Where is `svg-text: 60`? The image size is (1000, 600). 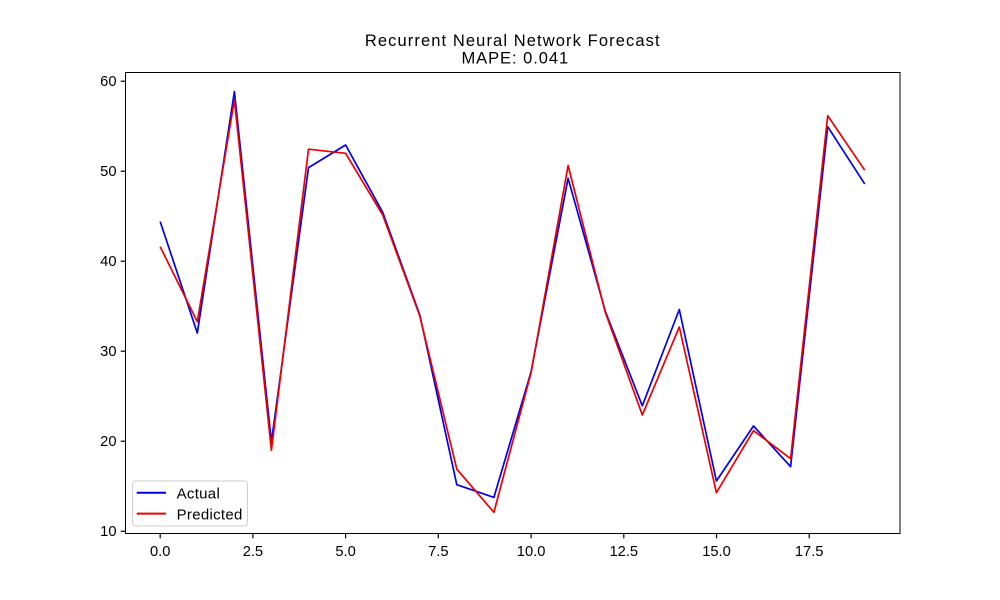
svg-text: 60 is located at coordinates (108, 82).